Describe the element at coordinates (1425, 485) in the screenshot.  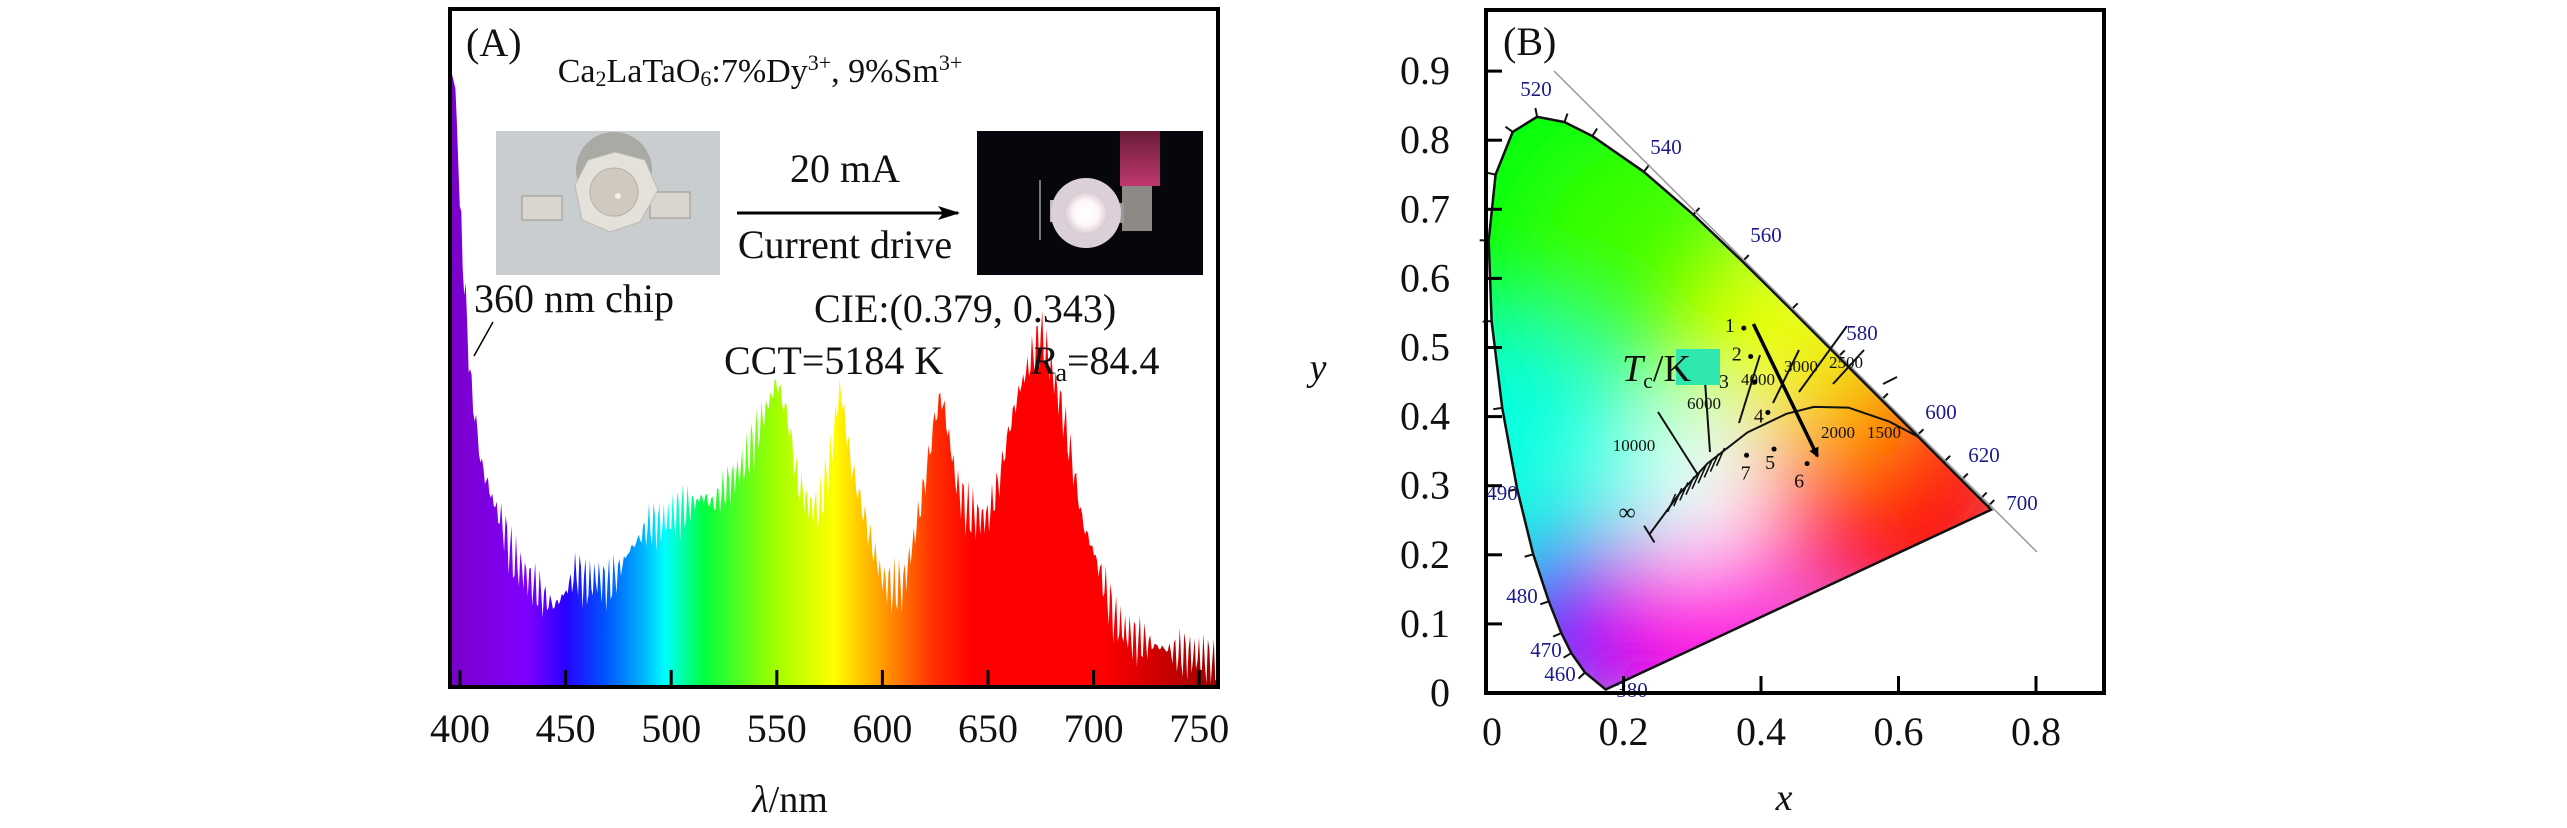
I see `y-tick-label: 0.3` at that location.